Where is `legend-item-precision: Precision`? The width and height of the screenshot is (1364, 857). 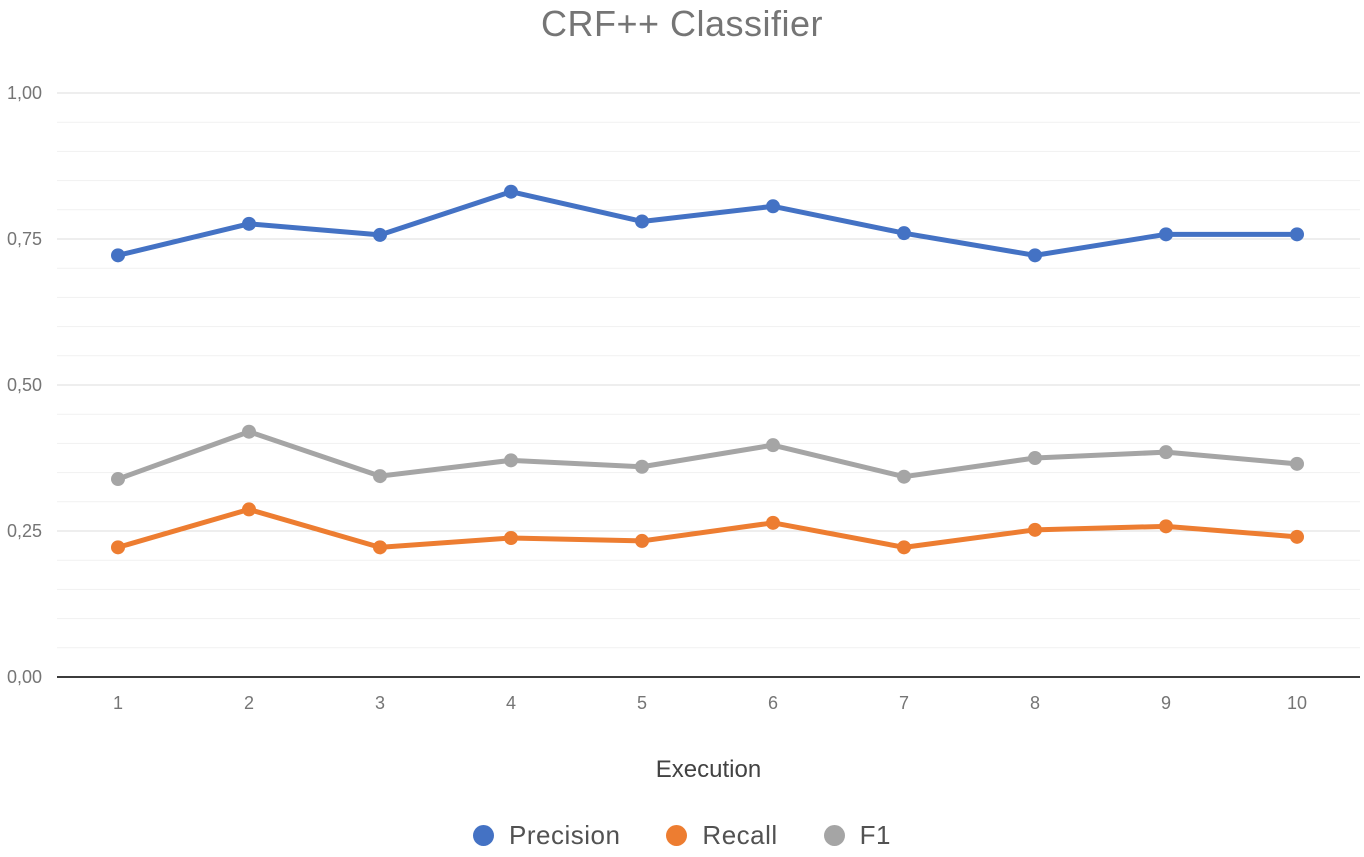 legend-item-precision: Precision is located at coordinates (546, 835).